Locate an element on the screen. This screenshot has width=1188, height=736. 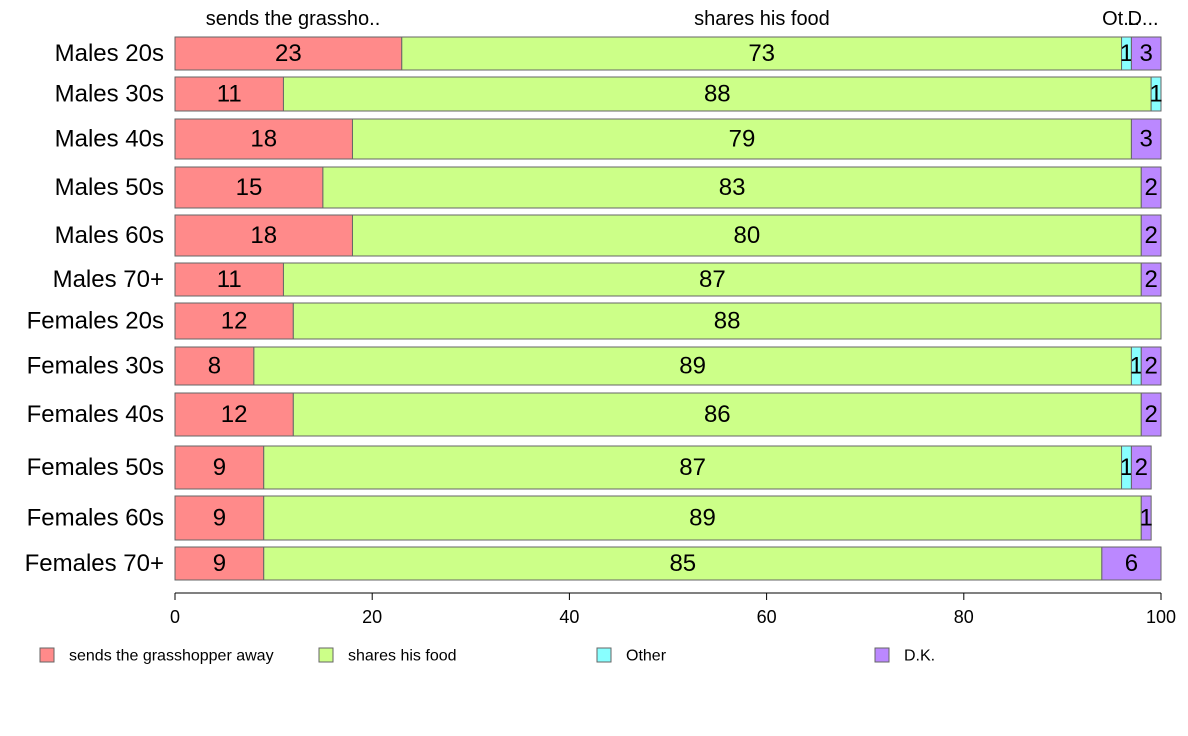
data-label: 8 is located at coordinates (214, 366).